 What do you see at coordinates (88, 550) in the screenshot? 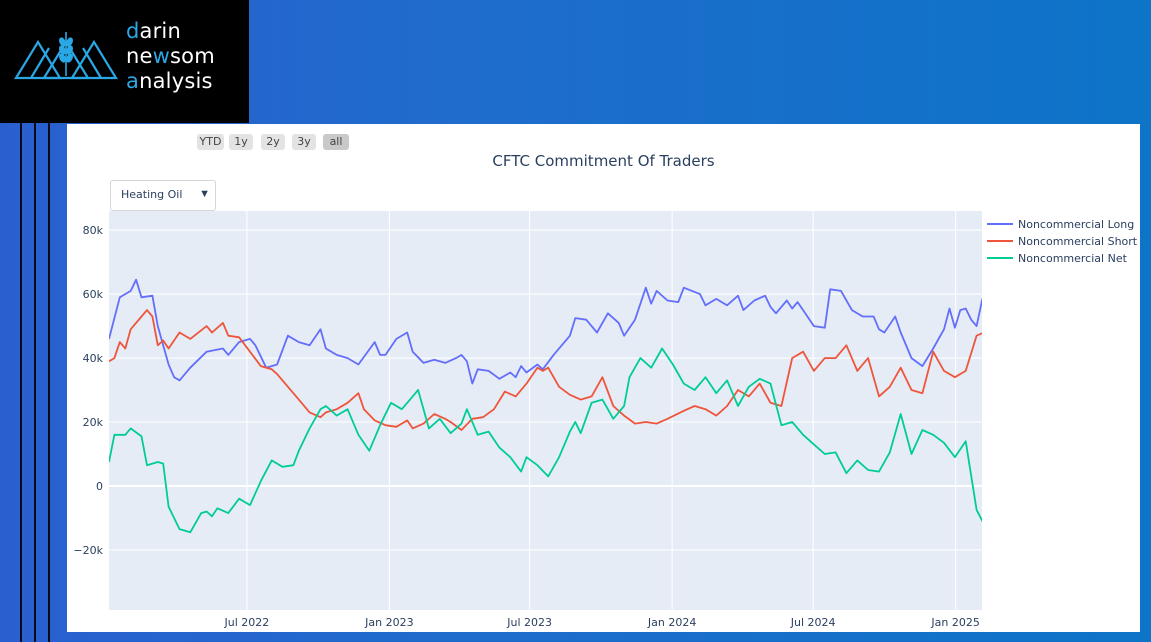
I see `y-tick-label: −20k` at bounding box center [88, 550].